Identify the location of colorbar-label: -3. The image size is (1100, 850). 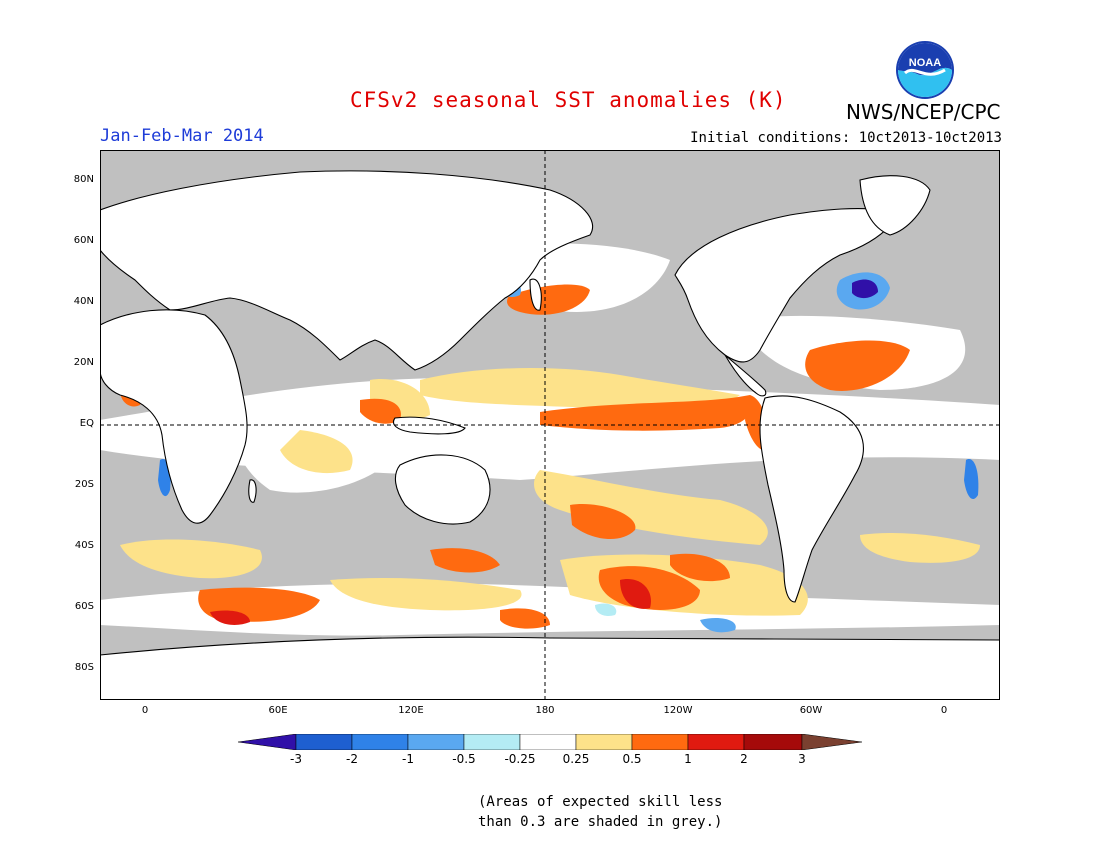
(296, 759).